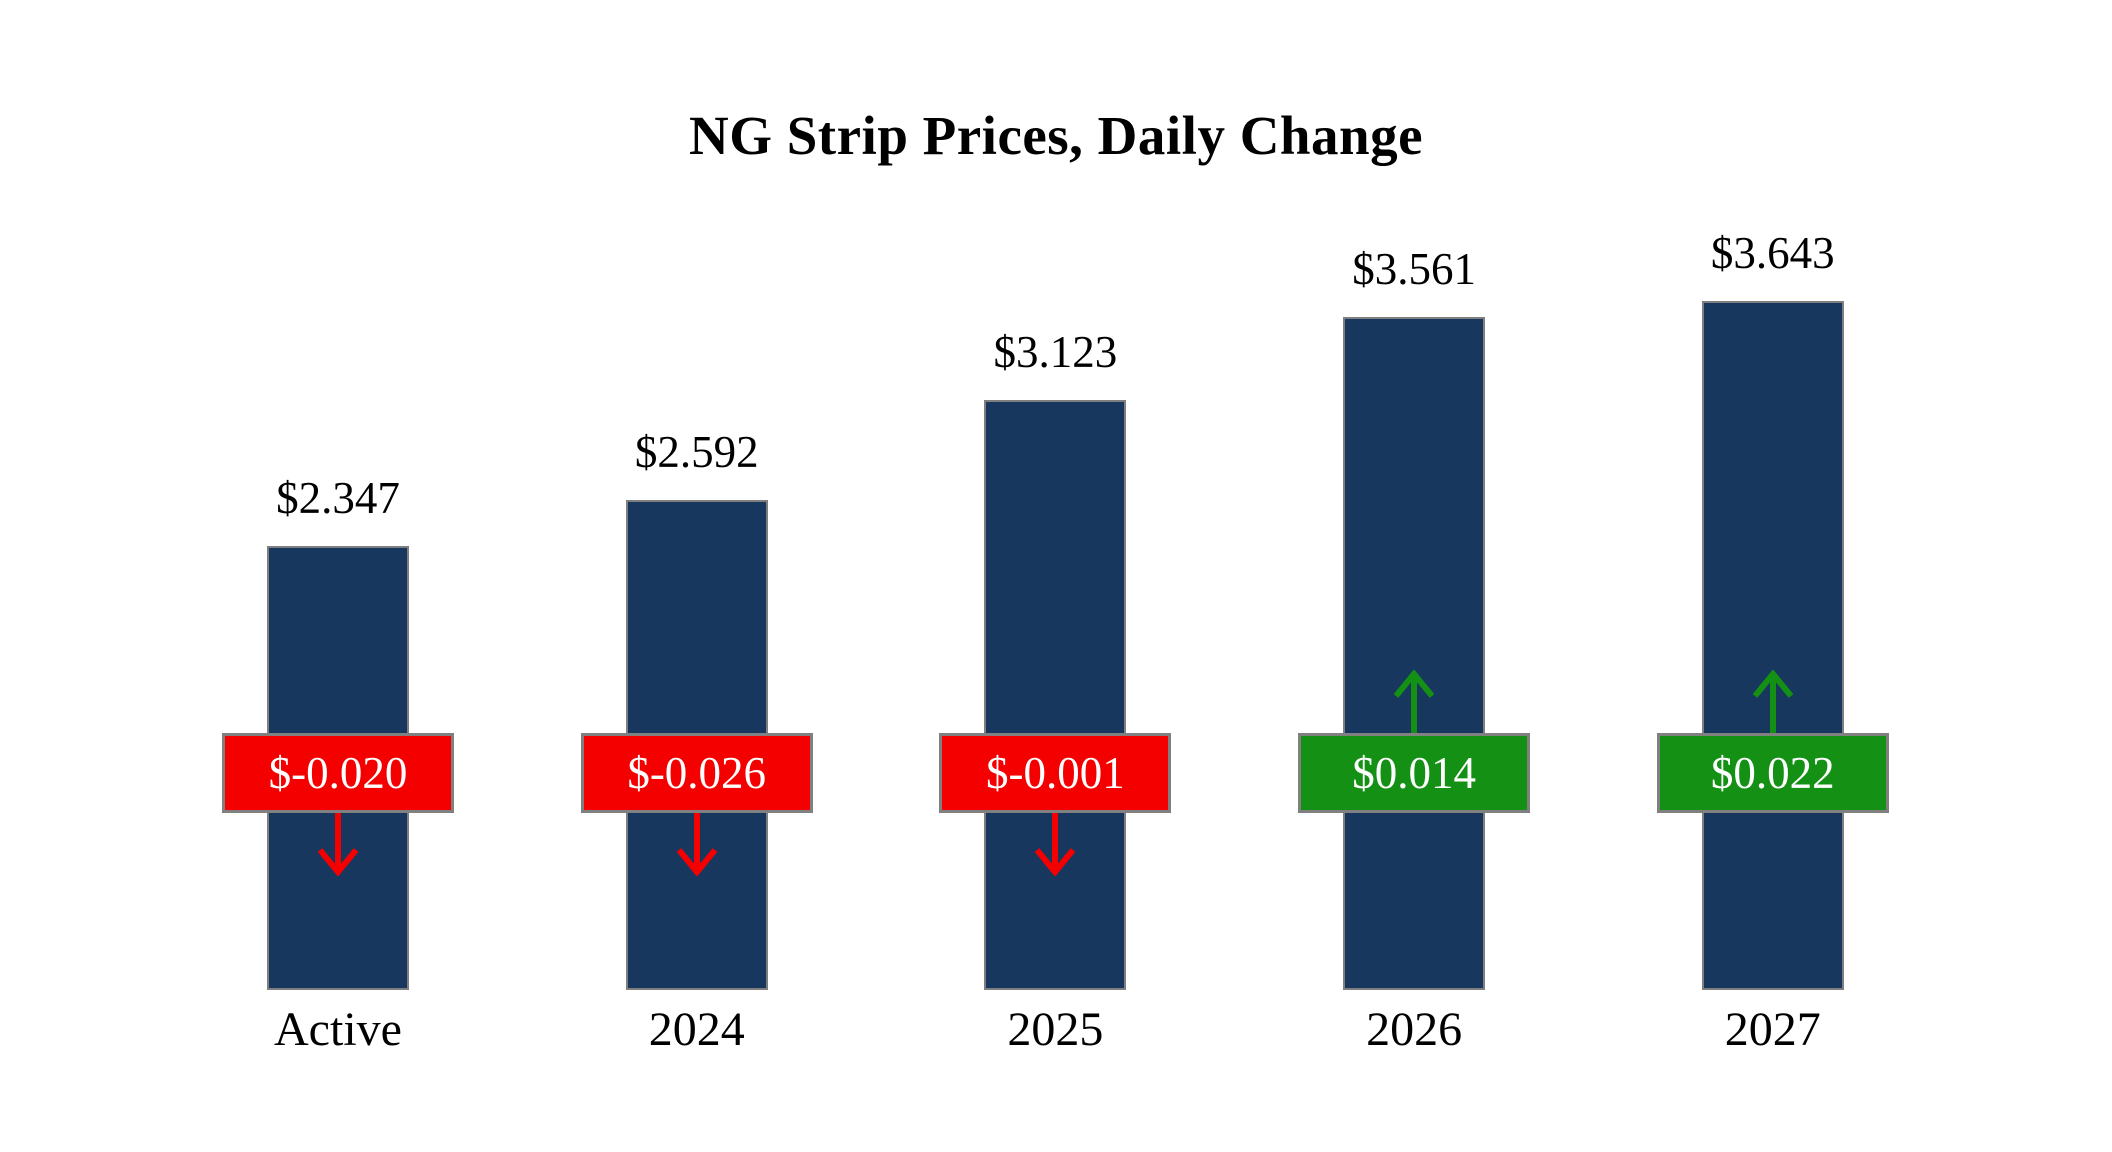  I want to click on change-badge: $-0.020, so click(338, 773).